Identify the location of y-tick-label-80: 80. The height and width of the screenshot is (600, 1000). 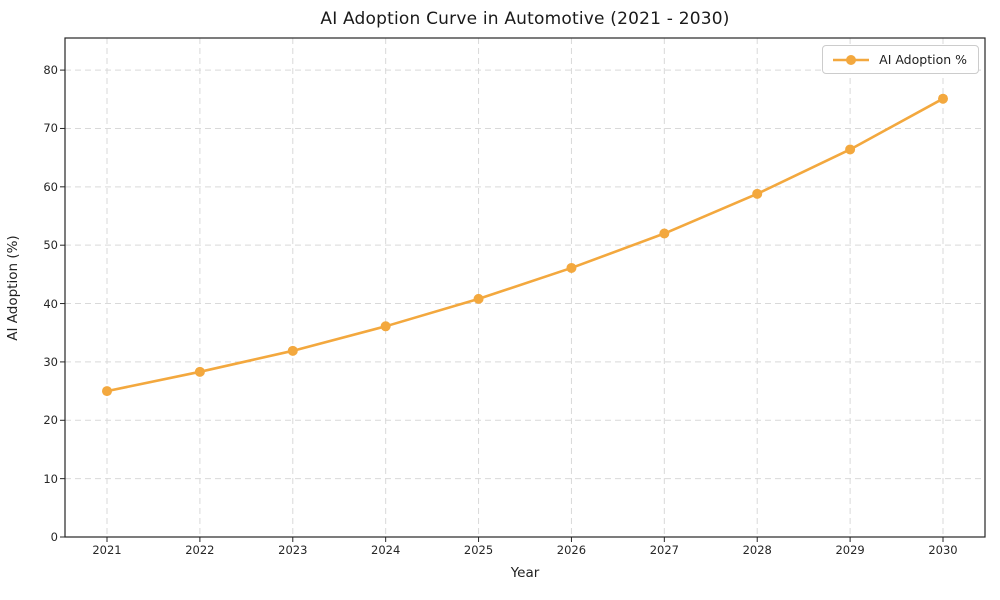
(50, 70).